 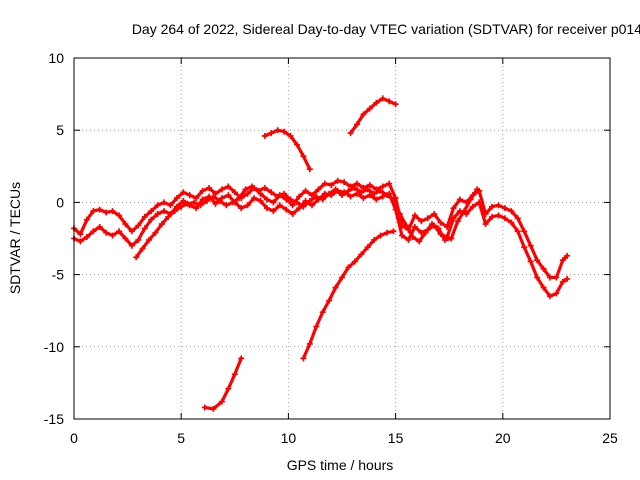 I want to click on y-axis-label: SDTVAR / TECUs, so click(x=15, y=238).